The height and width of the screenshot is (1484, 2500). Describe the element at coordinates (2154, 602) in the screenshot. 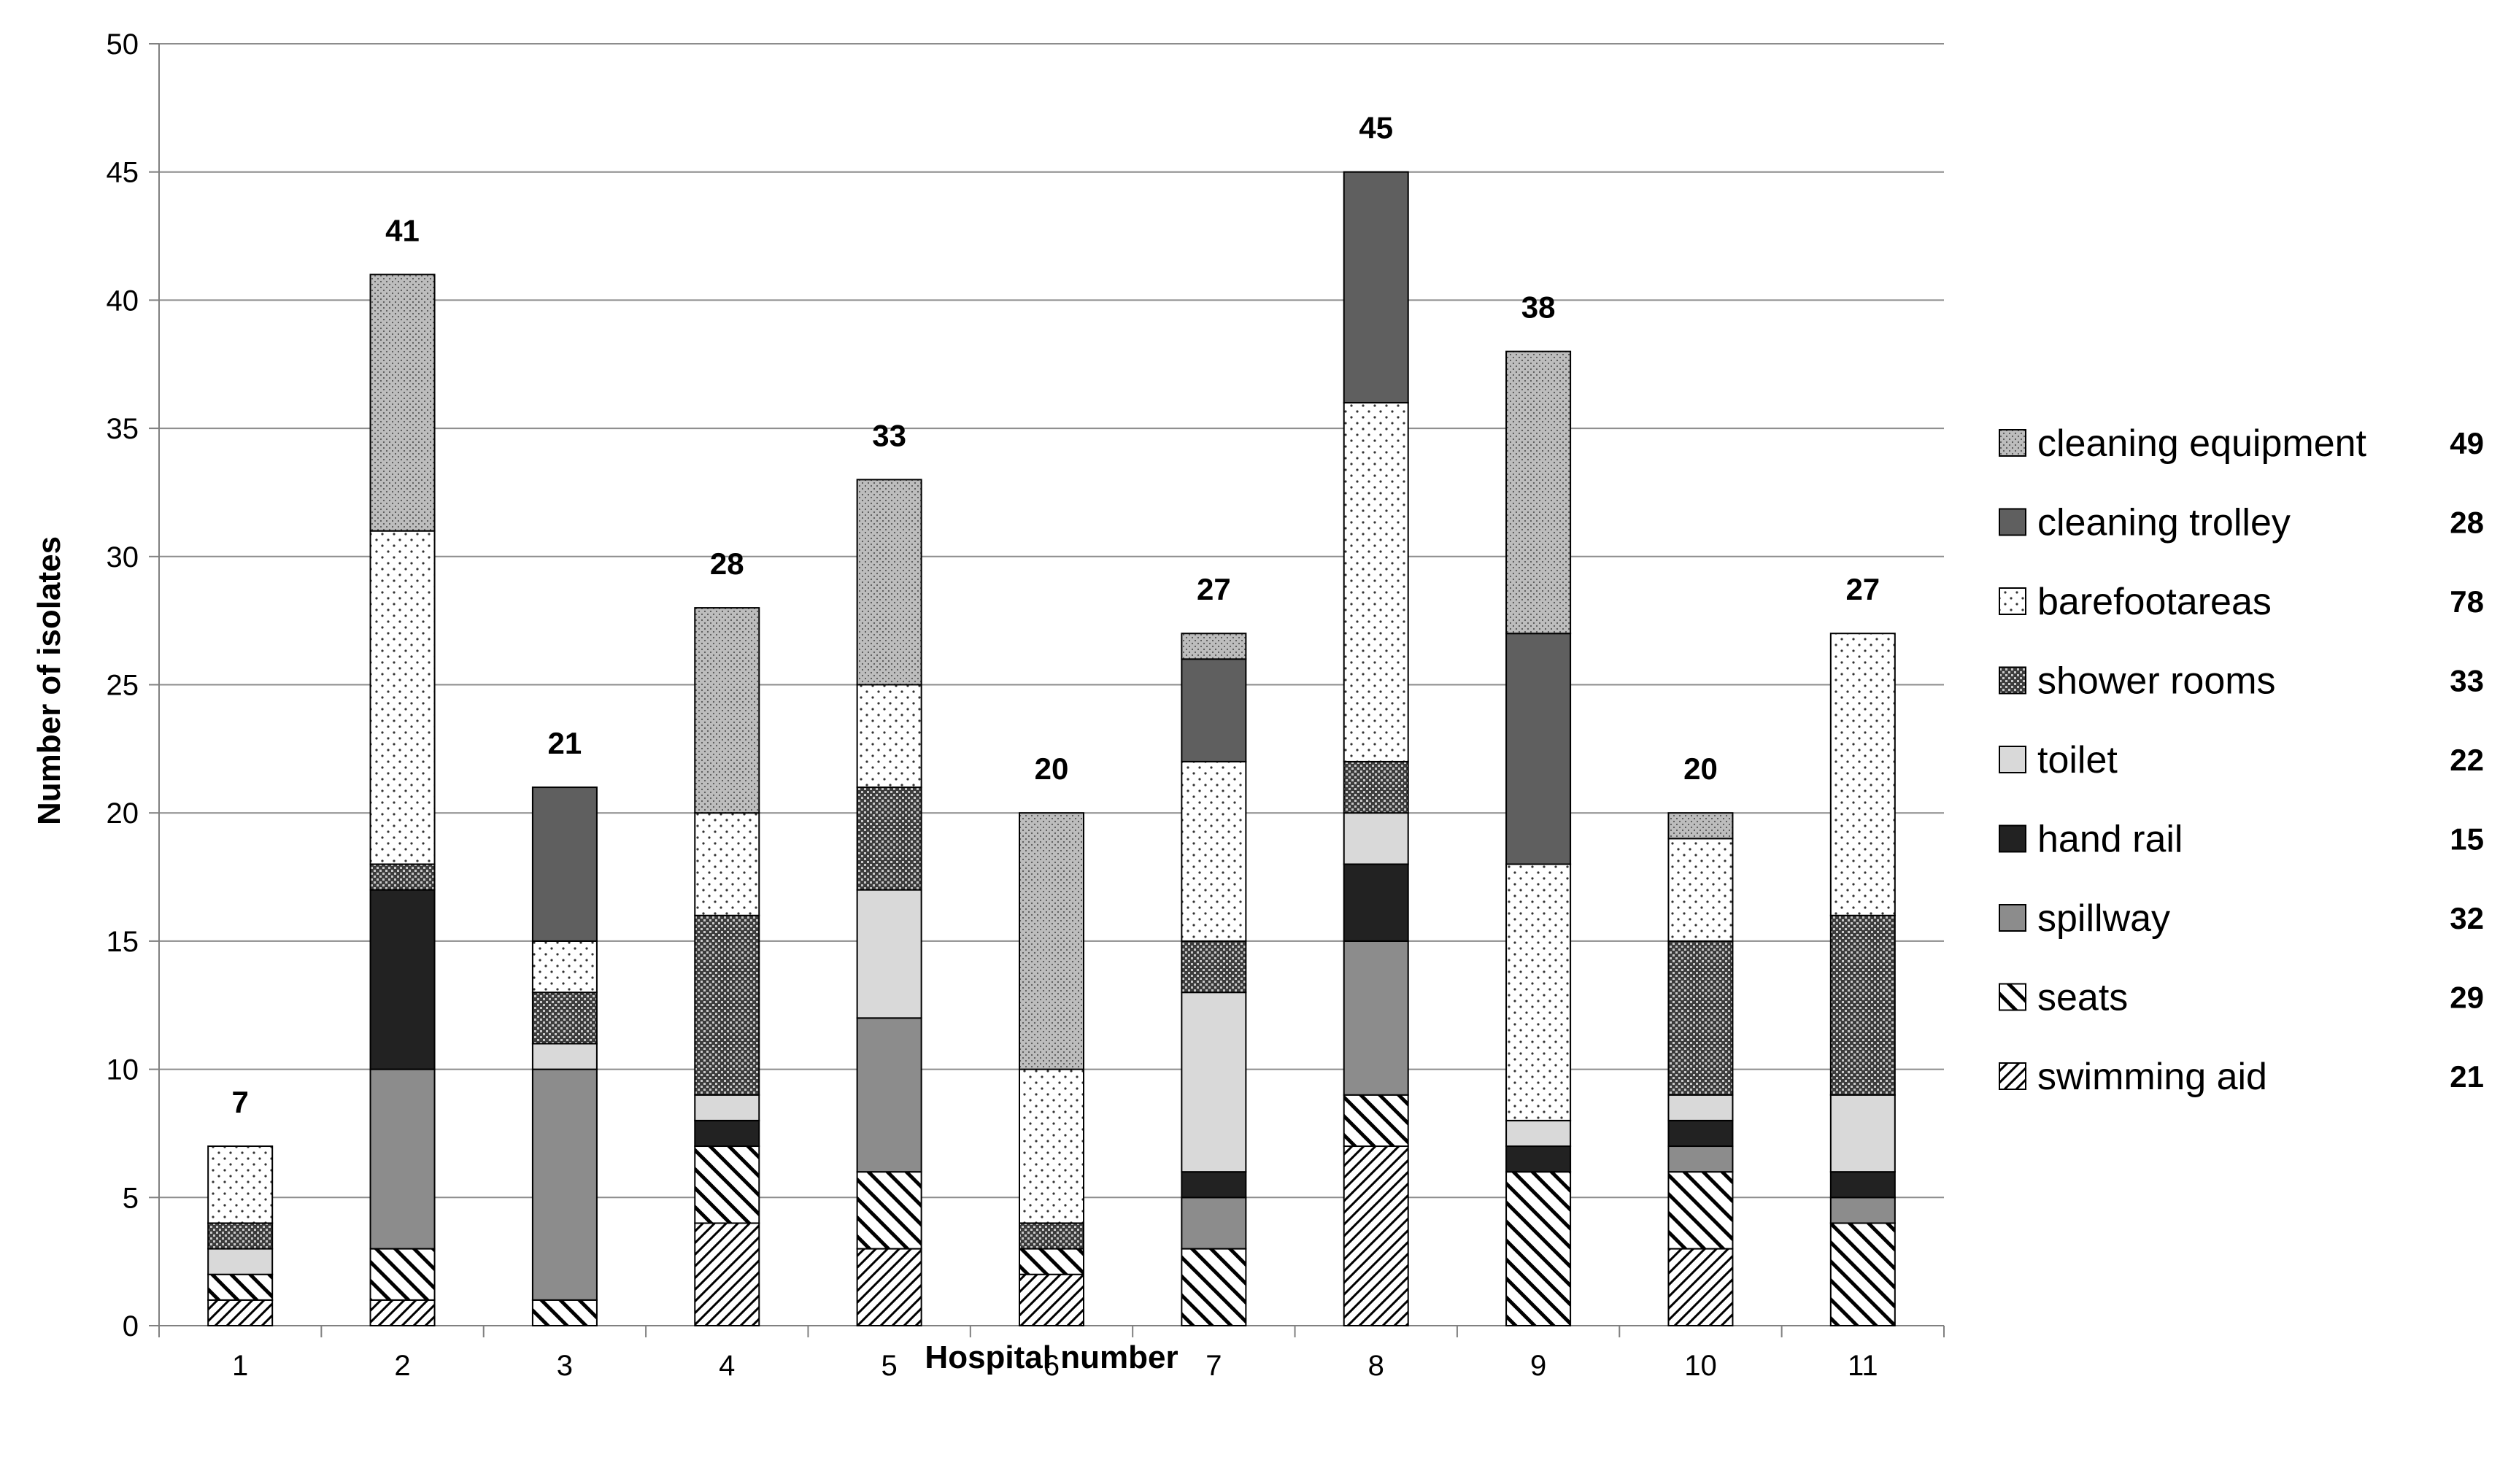

I see `legend-label: barefootareas` at that location.